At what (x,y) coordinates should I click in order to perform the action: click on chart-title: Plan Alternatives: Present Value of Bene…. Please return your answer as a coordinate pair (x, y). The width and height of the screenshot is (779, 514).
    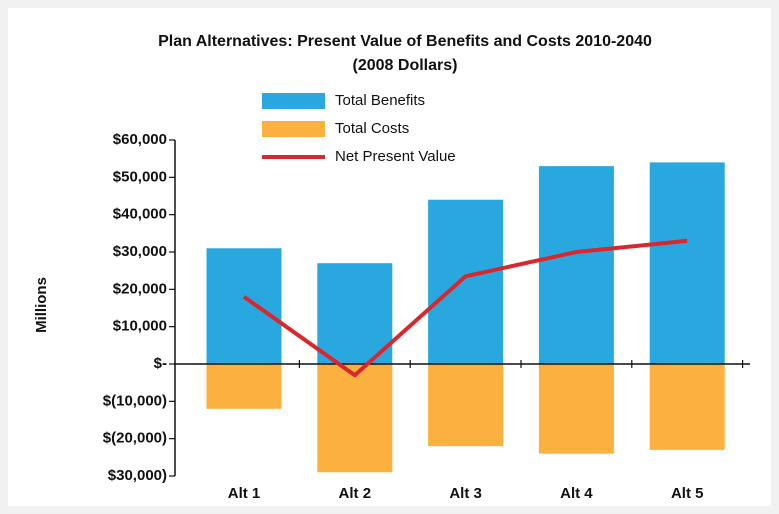
    Looking at the image, I should click on (405, 41).